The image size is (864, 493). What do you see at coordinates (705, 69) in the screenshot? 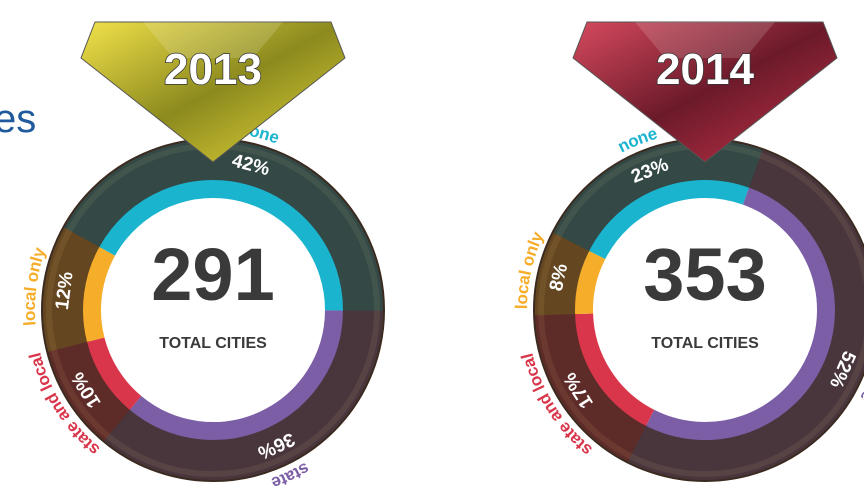
I see `year-label: 2014` at bounding box center [705, 69].